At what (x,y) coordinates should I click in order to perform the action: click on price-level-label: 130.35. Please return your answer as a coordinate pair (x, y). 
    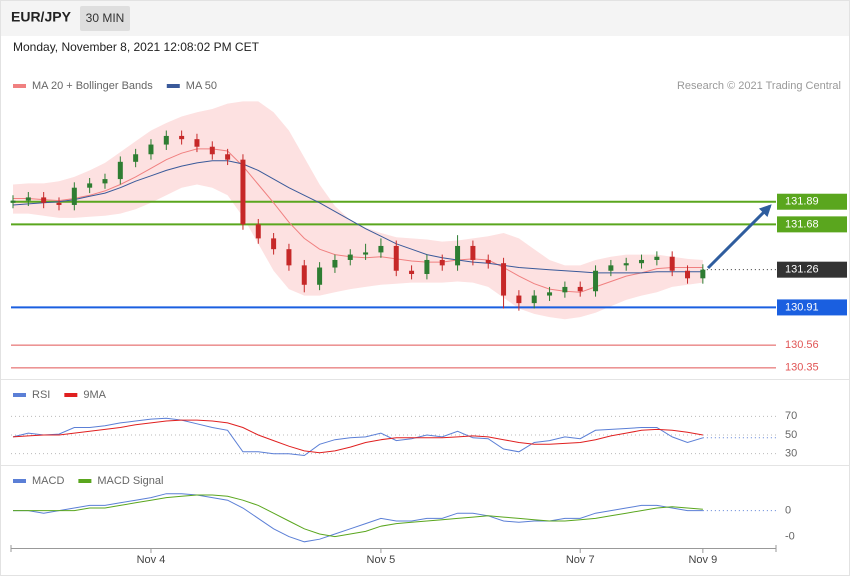
    Looking at the image, I should click on (802, 368).